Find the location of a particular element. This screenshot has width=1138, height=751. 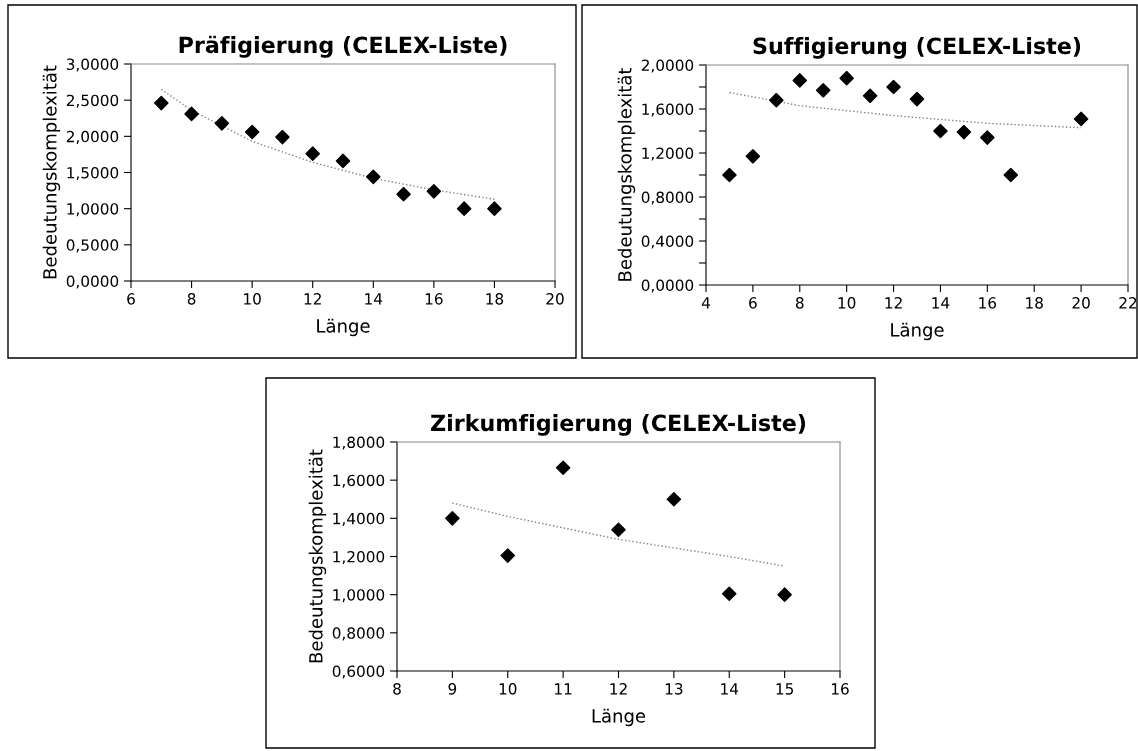

y-tick-label: 0,4000 is located at coordinates (667, 242).